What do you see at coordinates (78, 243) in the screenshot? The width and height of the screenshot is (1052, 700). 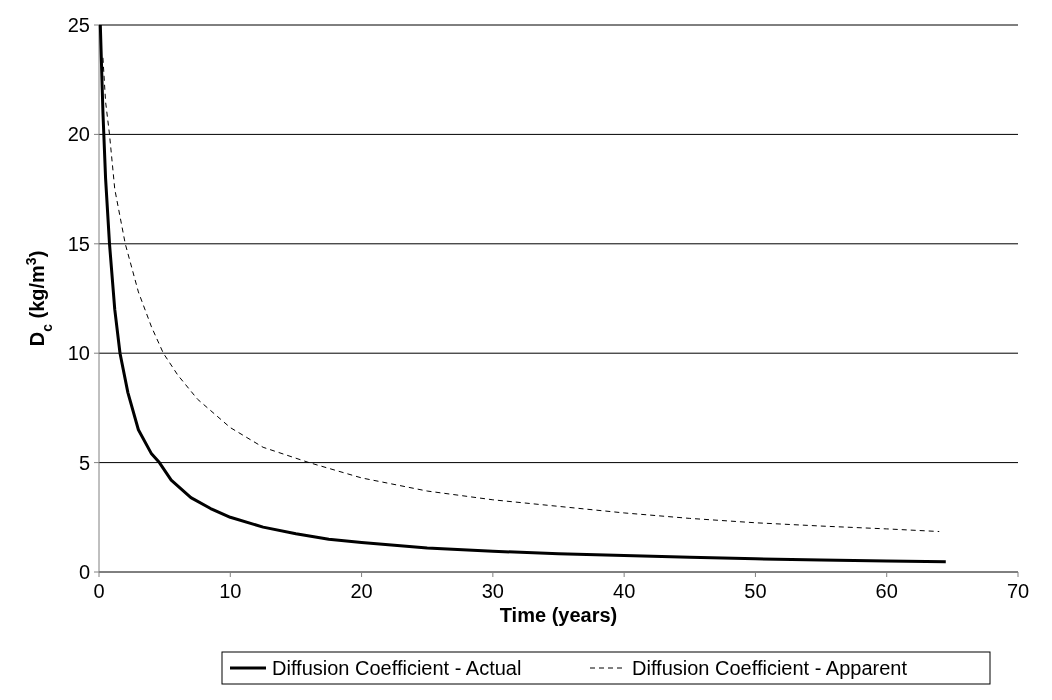 I see `y-tick-label: 15` at bounding box center [78, 243].